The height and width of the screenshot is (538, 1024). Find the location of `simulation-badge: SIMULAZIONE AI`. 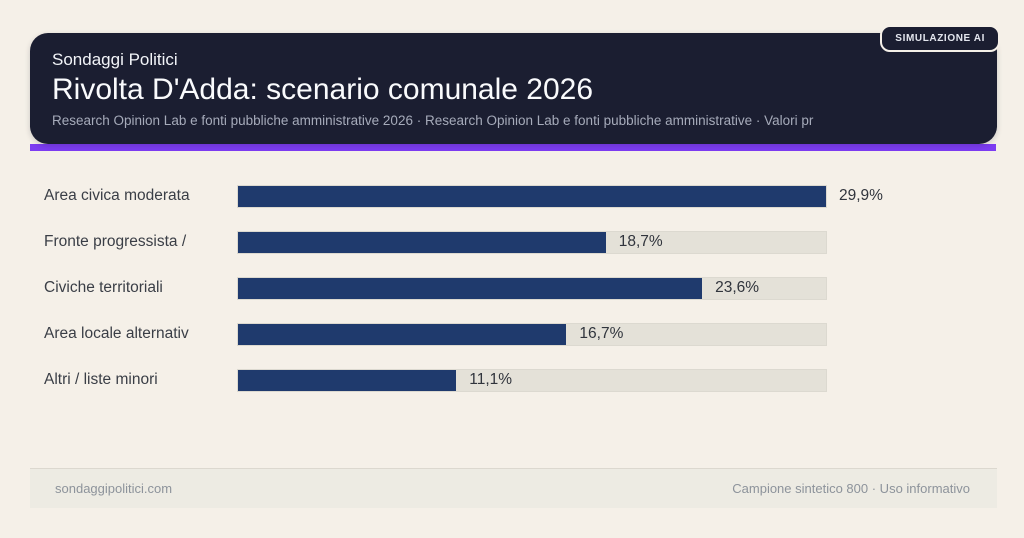

simulation-badge: SIMULAZIONE AI is located at coordinates (940, 38).